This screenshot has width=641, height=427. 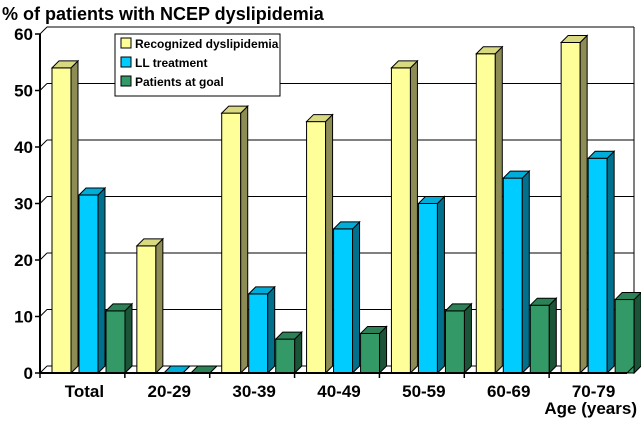 I want to click on legend-label: Recognized dyslipidemia, so click(x=207, y=44).